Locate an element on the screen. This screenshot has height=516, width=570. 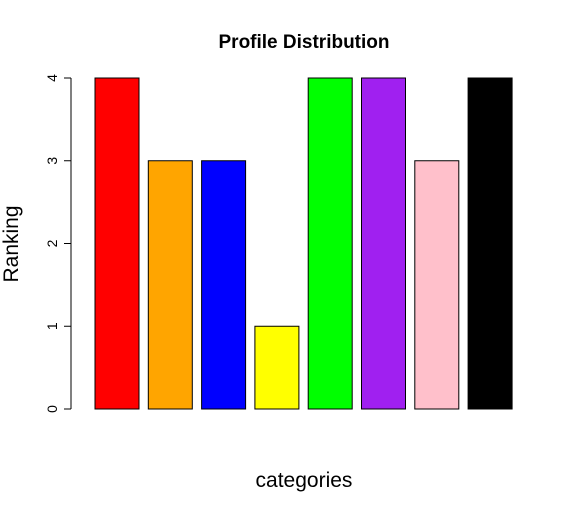
x-axis-label: categories is located at coordinates (304, 480).